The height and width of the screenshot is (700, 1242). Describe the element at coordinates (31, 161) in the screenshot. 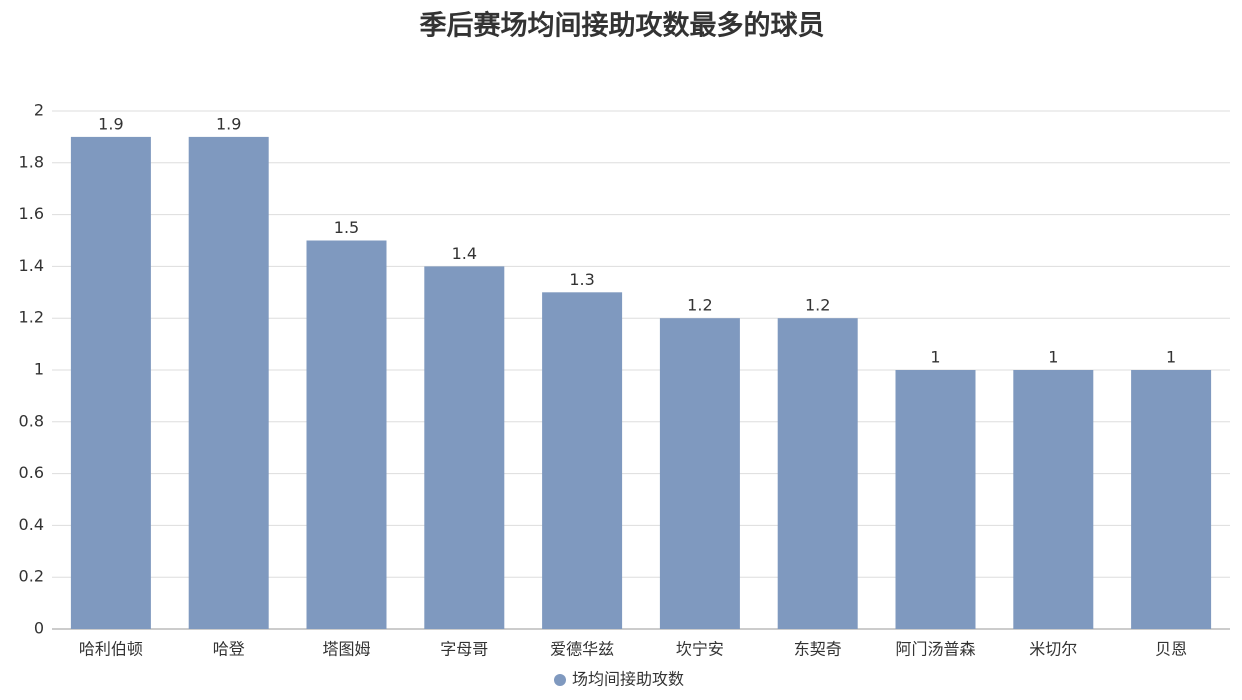

I see `y-tick-label: 1.8` at that location.